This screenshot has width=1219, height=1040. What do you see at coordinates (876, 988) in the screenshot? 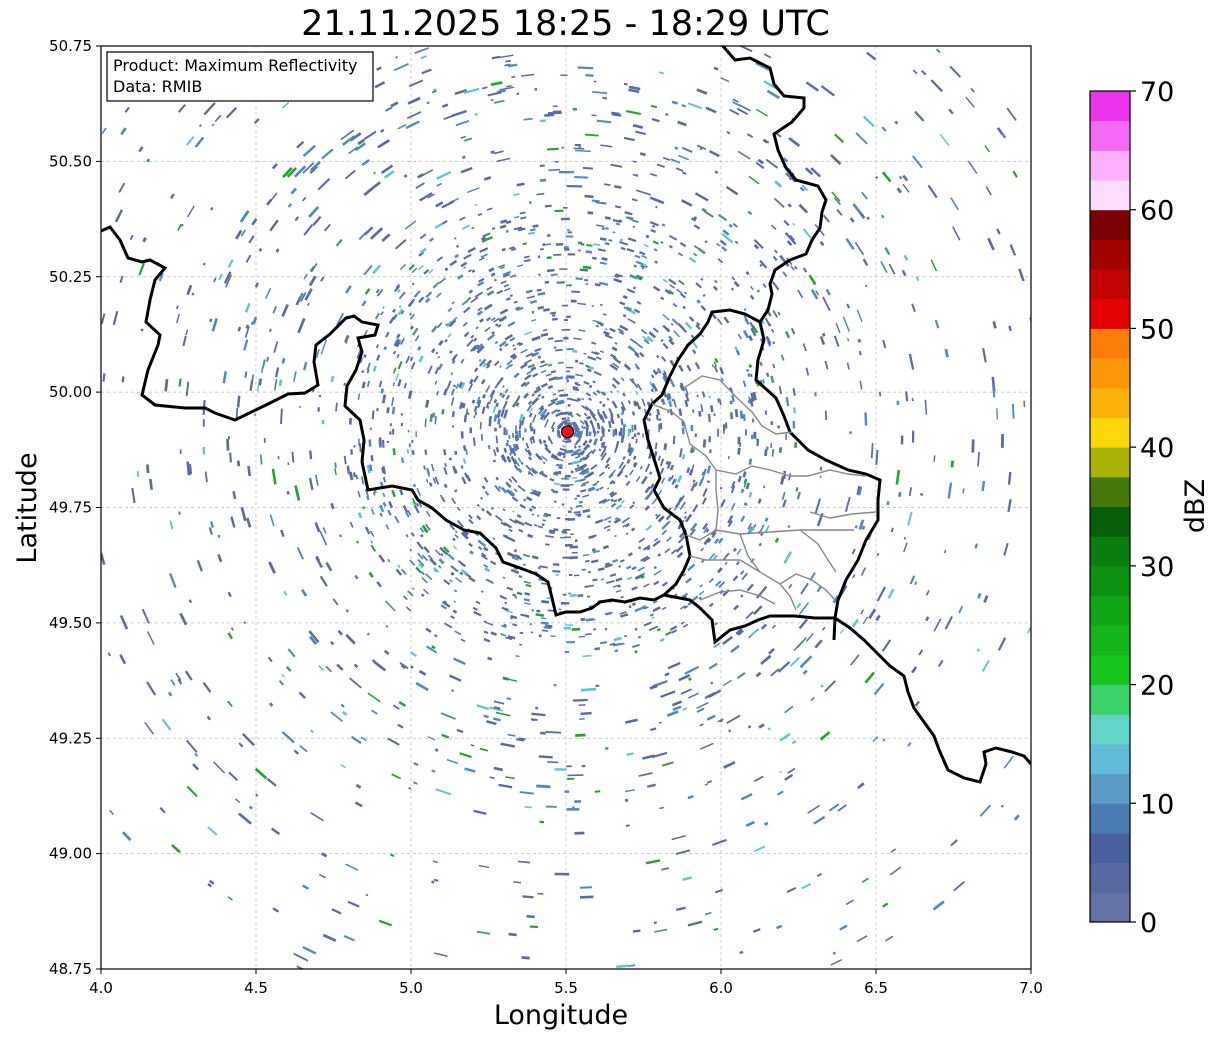
I see `x-tick-label: 6.5` at bounding box center [876, 988].